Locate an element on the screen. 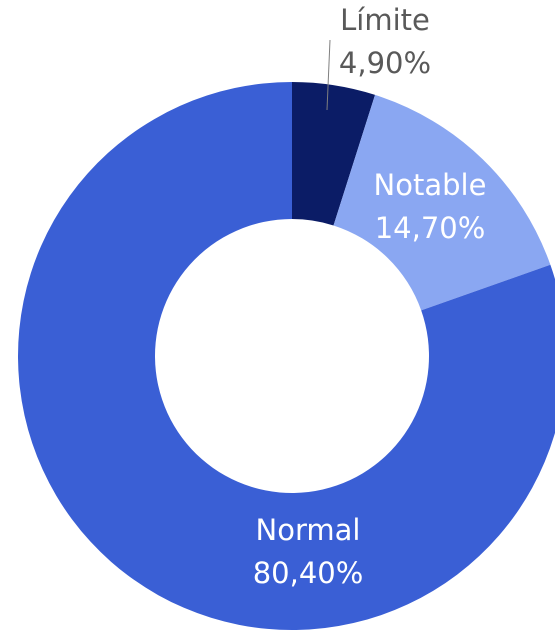 The height and width of the screenshot is (630, 555). slice-value-label: 80,40% is located at coordinates (308, 573).